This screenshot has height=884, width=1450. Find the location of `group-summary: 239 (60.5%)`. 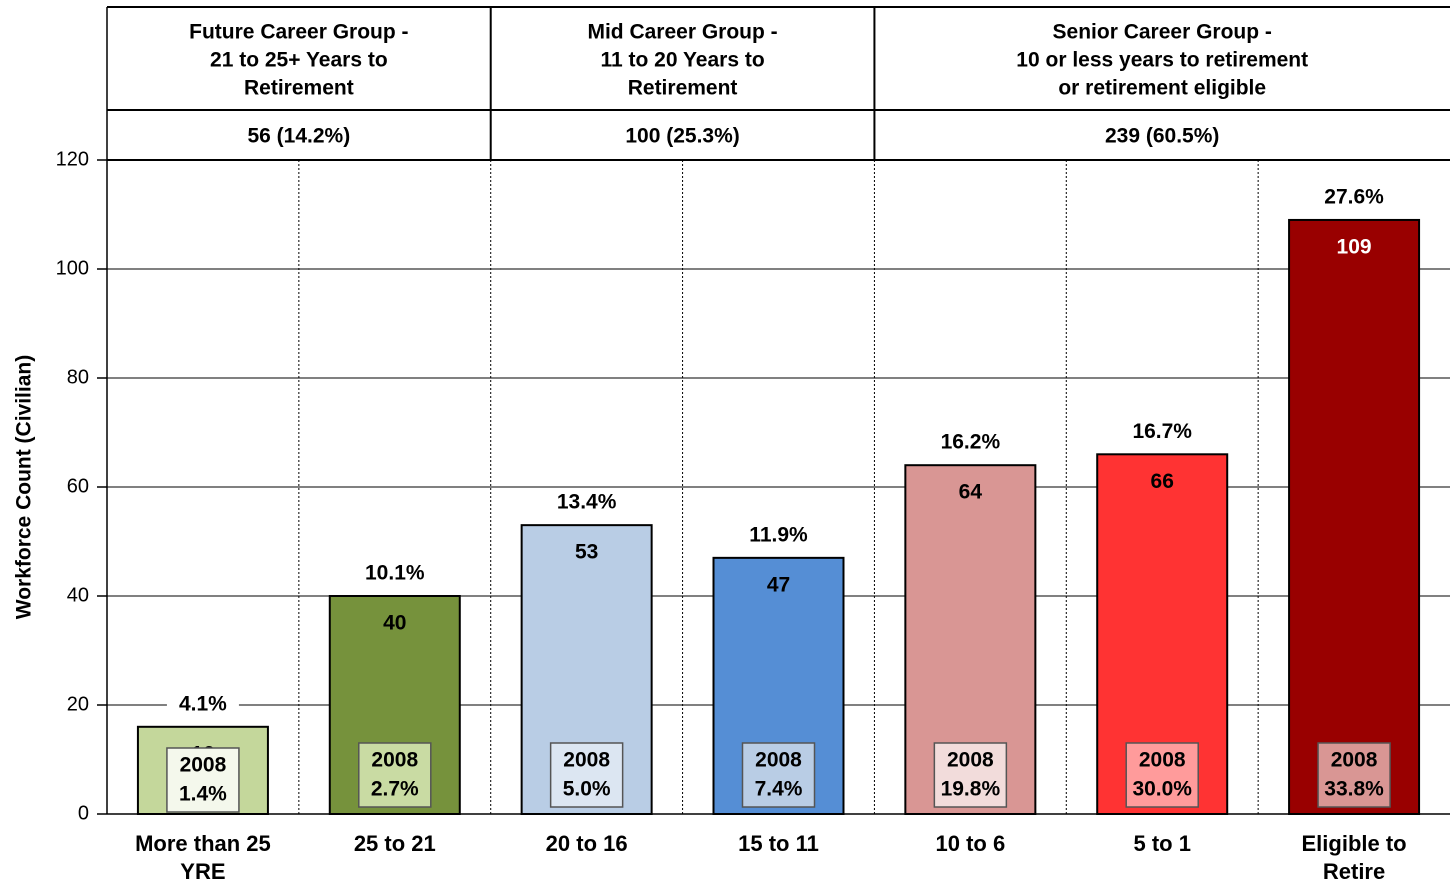

group-summary: 239 (60.5%) is located at coordinates (1162, 136).